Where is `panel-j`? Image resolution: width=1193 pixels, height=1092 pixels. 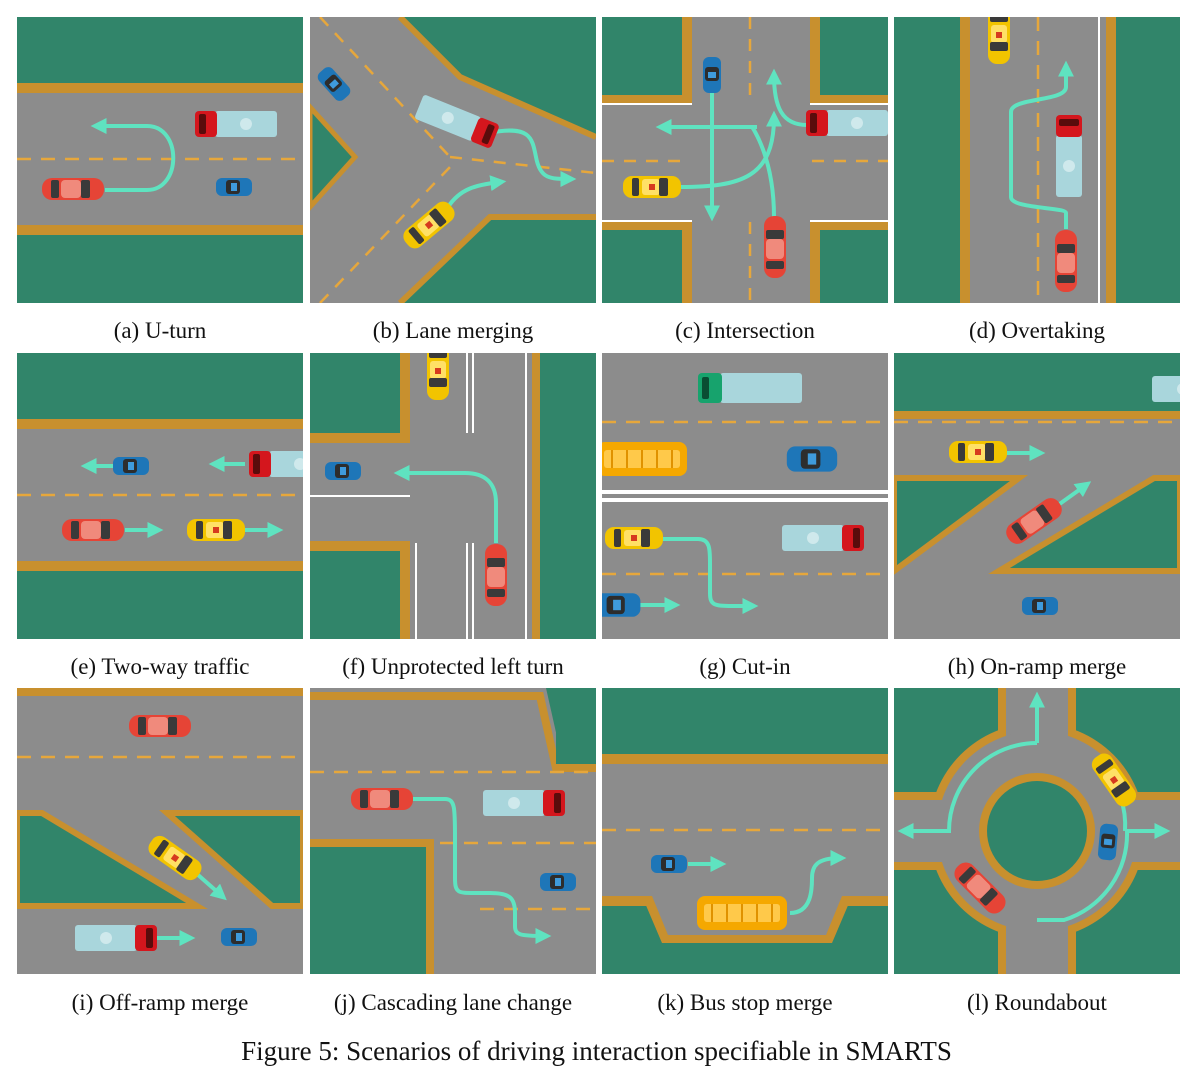
panel-j is located at coordinates (453, 831).